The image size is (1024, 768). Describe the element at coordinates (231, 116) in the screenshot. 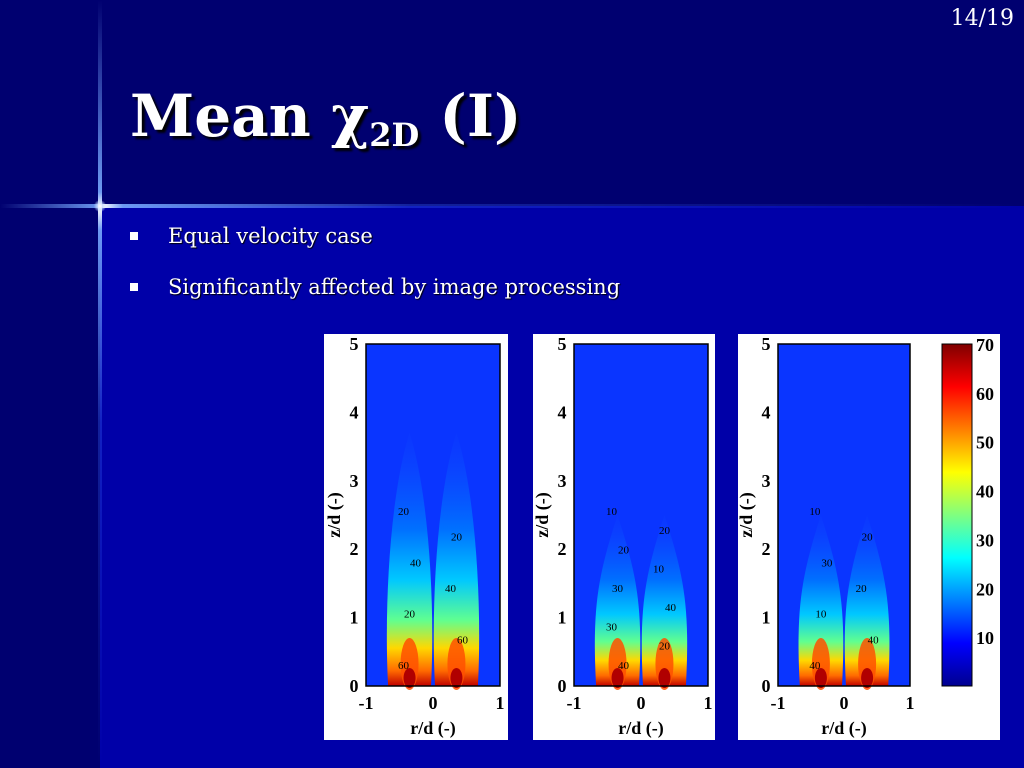

I see `title-main: Mean` at that location.